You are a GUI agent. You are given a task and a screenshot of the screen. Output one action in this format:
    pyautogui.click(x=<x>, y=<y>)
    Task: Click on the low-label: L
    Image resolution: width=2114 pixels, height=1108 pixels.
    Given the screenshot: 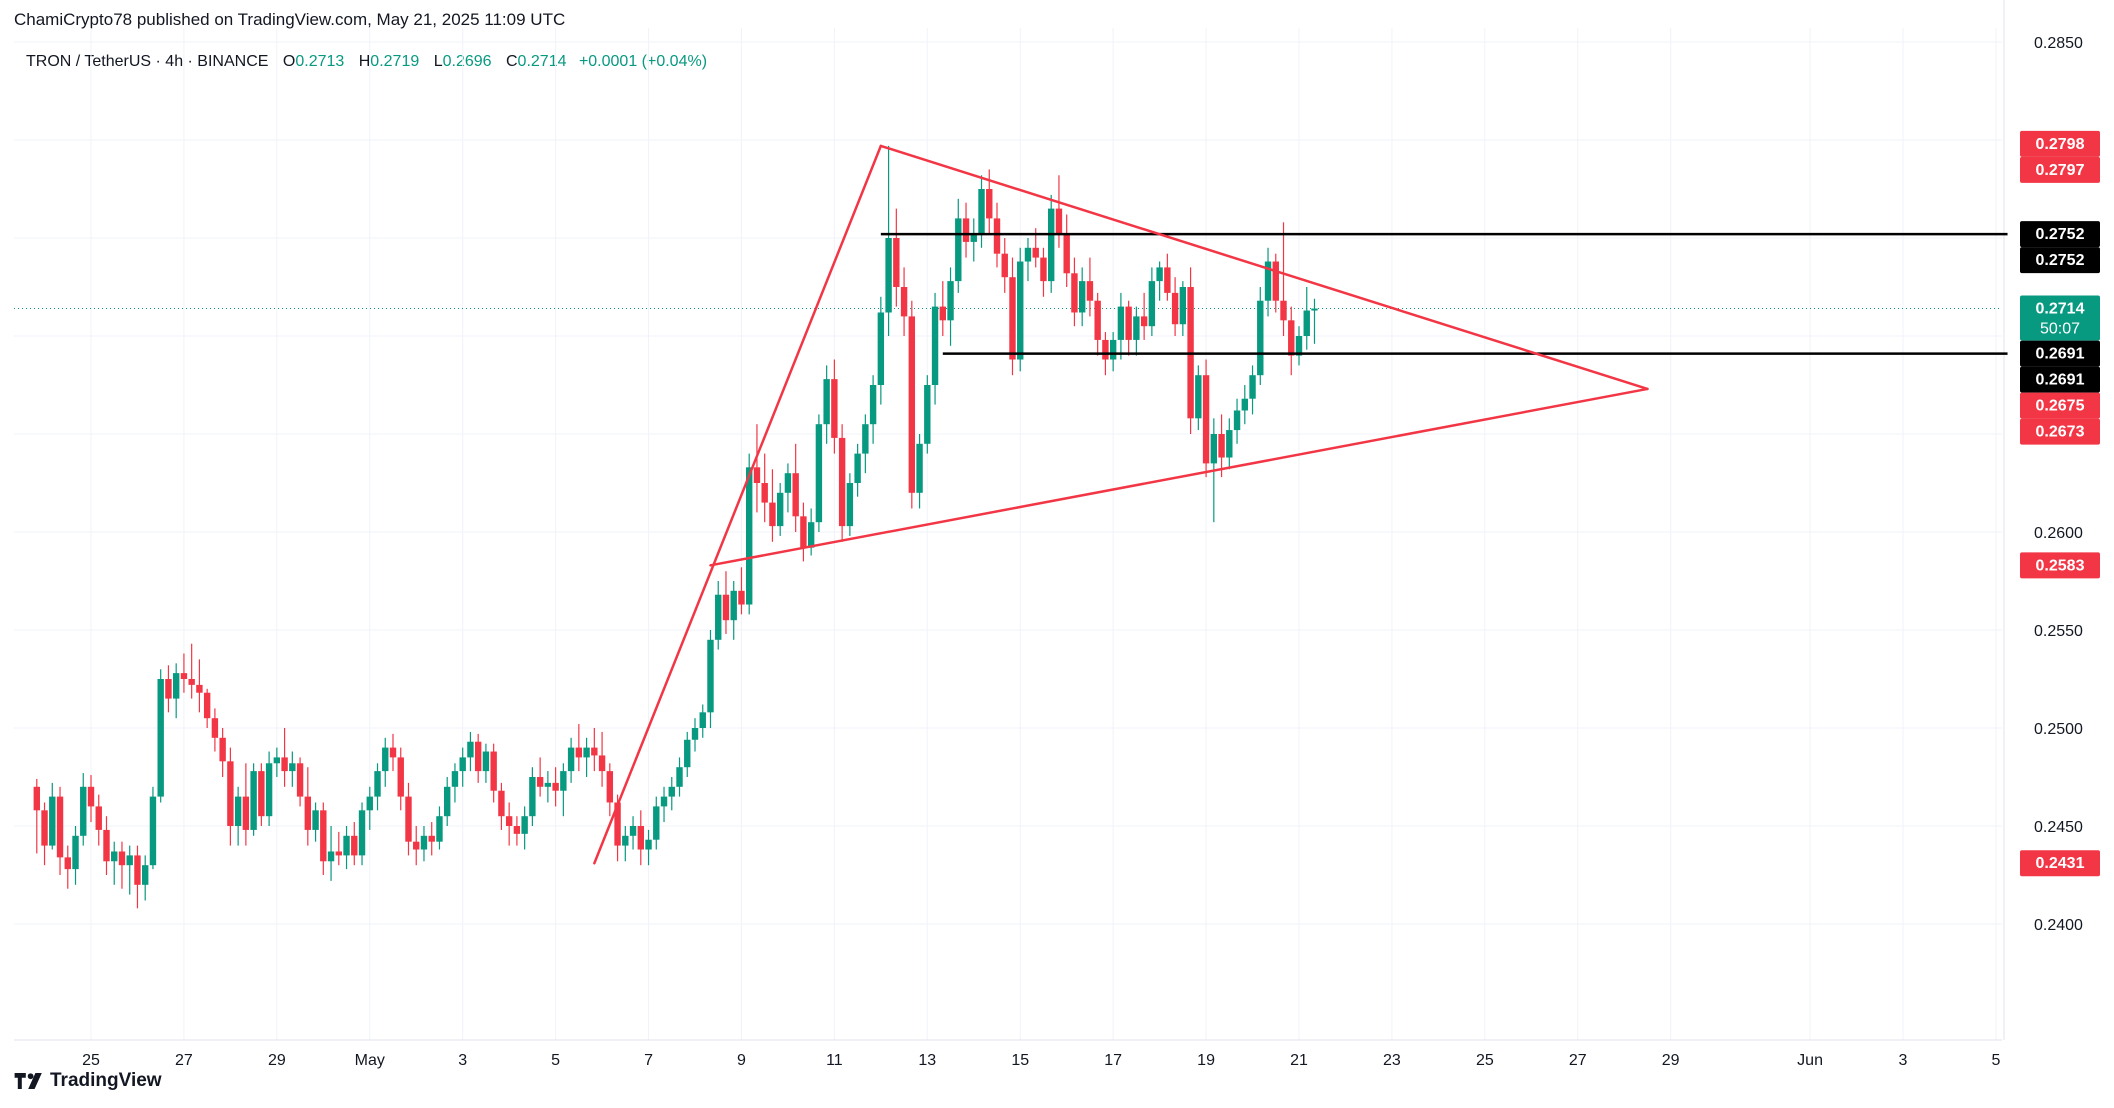 What is the action you would take?
    pyautogui.click(x=438, y=61)
    